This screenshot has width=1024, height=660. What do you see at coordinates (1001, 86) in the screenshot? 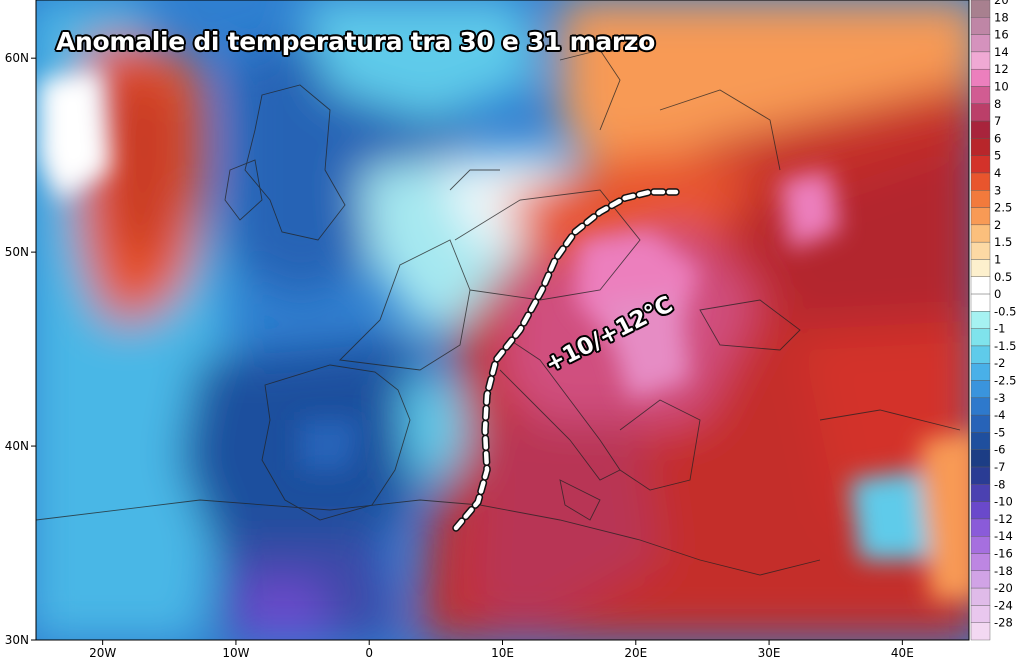
I see `colorbar-label-5: 10` at bounding box center [1001, 86].